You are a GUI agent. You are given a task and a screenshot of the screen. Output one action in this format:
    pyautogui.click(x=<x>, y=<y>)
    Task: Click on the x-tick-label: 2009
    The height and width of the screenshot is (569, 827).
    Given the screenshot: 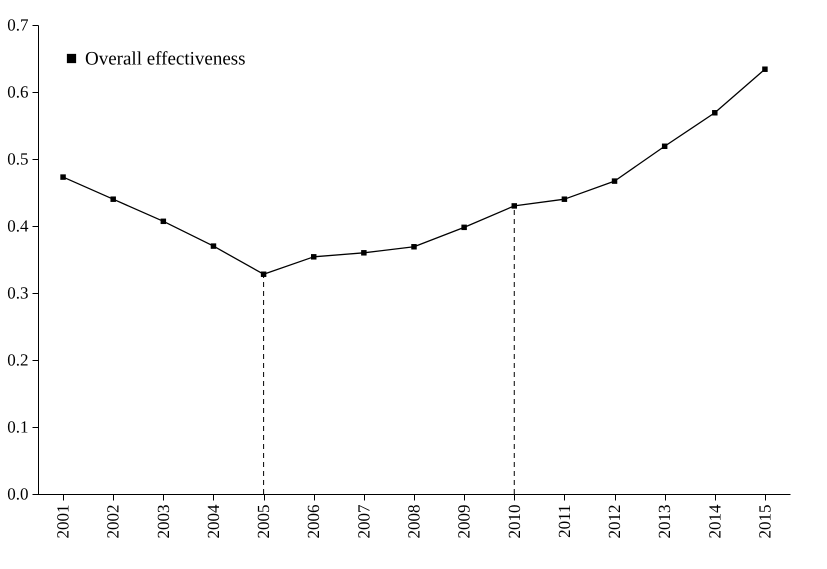 What is the action you would take?
    pyautogui.click(x=464, y=521)
    